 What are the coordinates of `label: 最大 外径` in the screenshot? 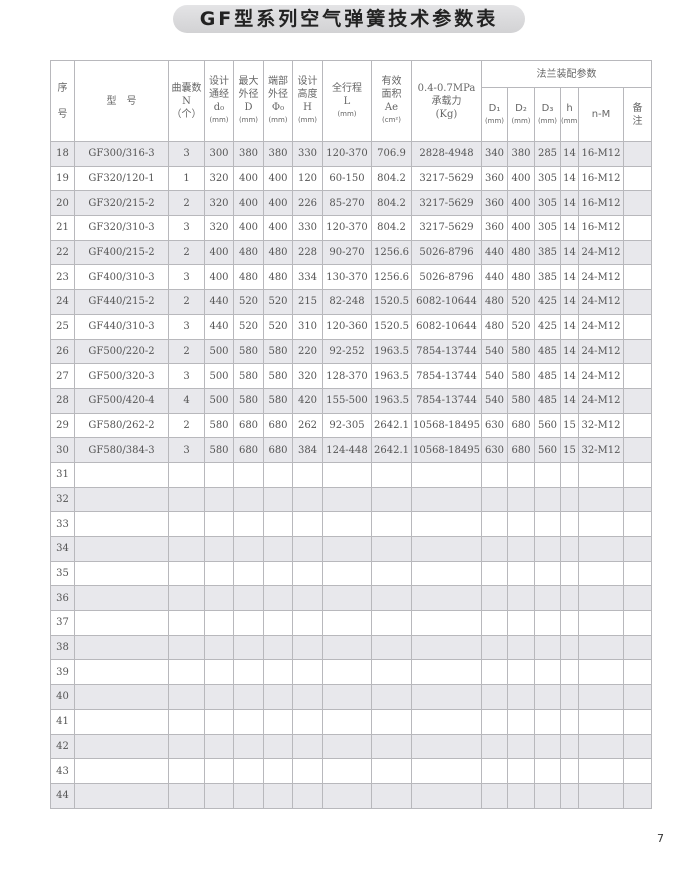 It's located at (248, 88).